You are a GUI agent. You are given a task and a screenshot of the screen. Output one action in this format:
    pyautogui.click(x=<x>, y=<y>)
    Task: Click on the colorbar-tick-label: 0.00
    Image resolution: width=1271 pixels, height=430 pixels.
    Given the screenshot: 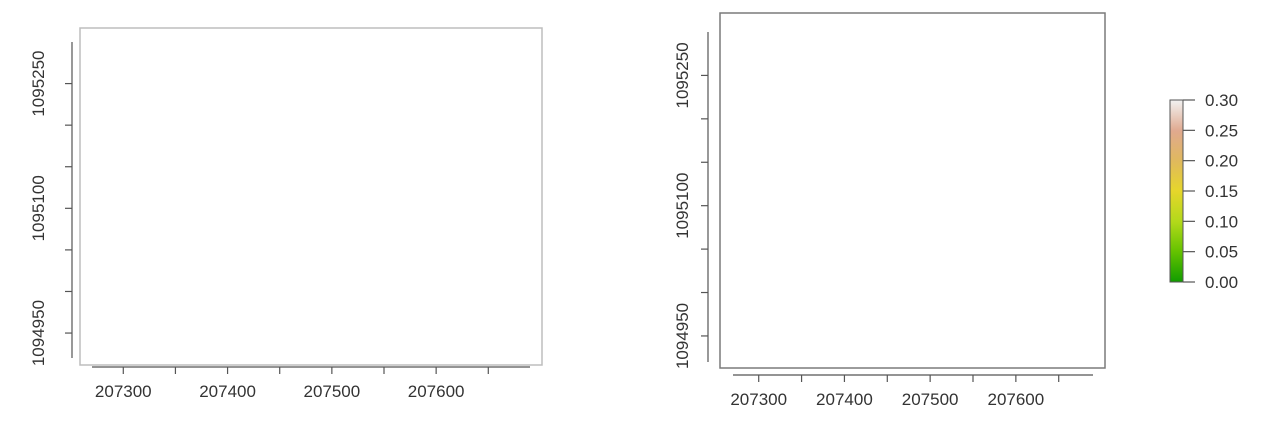 What is the action you would take?
    pyautogui.click(x=1221, y=282)
    